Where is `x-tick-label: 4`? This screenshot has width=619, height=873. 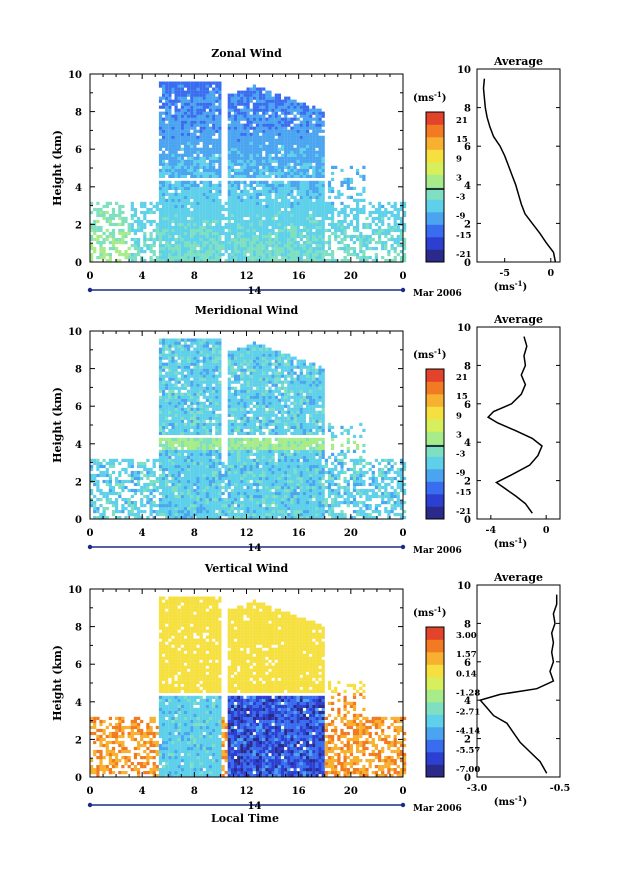 x-tick-label: 4 is located at coordinates (142, 276).